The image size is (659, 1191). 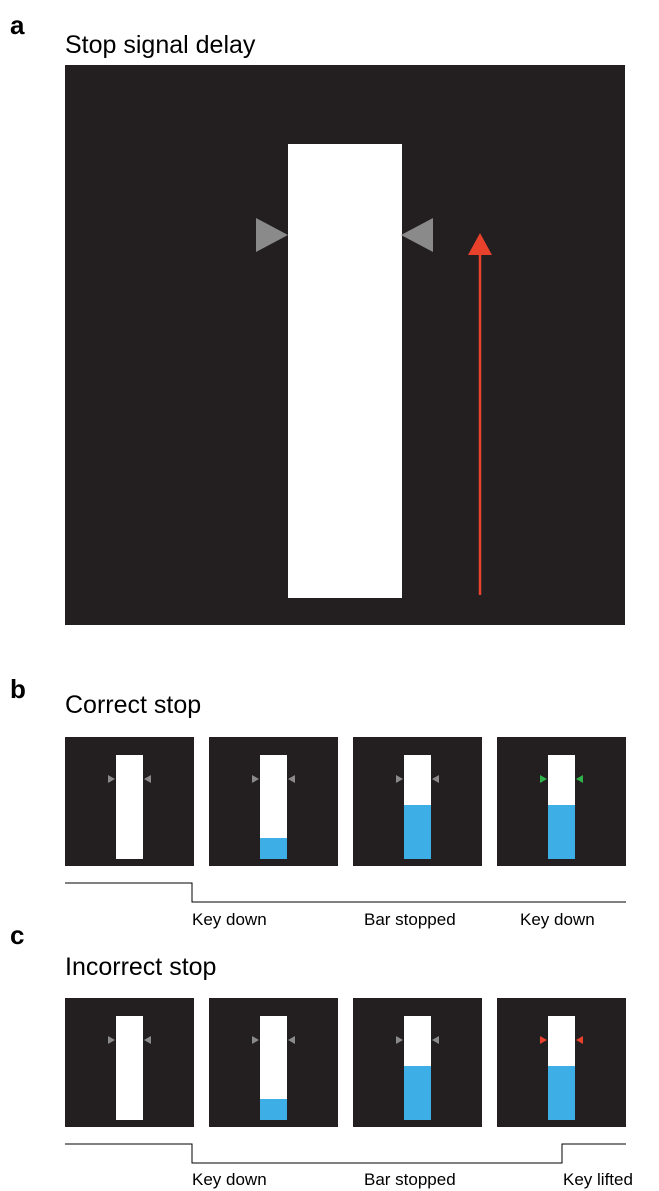 What do you see at coordinates (141, 967) in the screenshot?
I see `panel-c-title: Incorrect stop` at bounding box center [141, 967].